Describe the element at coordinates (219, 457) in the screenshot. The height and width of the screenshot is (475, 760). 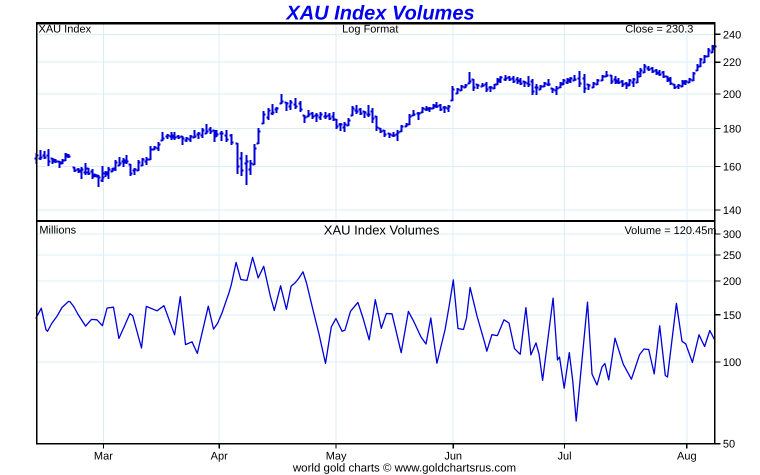
I see `svg-text: Apr` at that location.